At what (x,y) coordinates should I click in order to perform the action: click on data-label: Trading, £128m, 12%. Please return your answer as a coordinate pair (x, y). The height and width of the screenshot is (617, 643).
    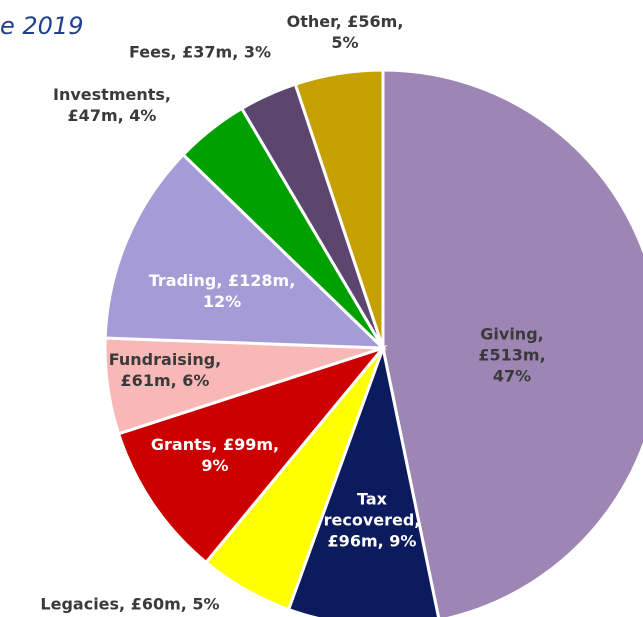
    Looking at the image, I should click on (222, 291).